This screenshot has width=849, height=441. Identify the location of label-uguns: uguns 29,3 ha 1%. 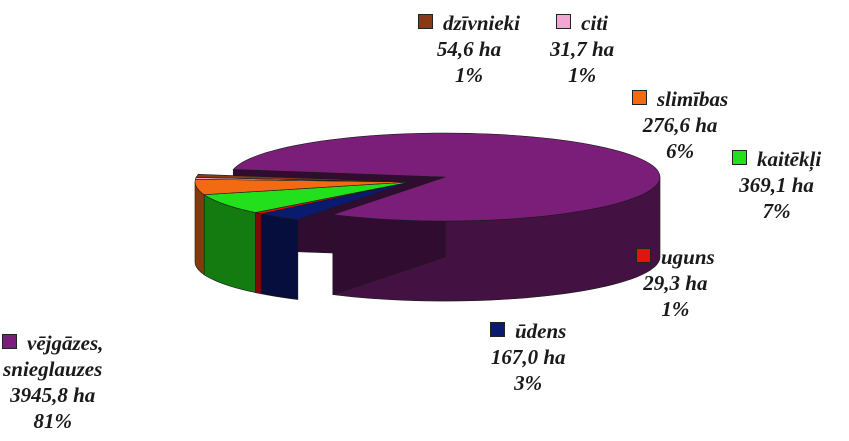
(675, 283).